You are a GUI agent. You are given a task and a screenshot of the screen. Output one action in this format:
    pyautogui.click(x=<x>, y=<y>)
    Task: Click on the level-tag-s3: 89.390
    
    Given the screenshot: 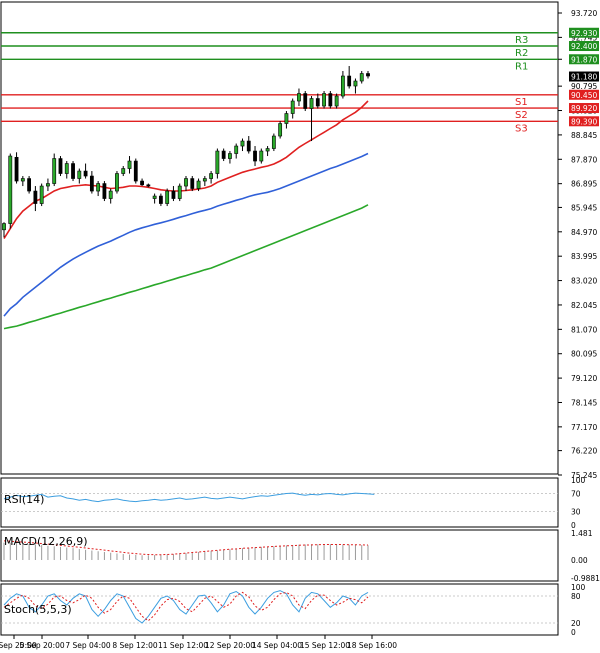 What is the action you would take?
    pyautogui.click(x=584, y=121)
    